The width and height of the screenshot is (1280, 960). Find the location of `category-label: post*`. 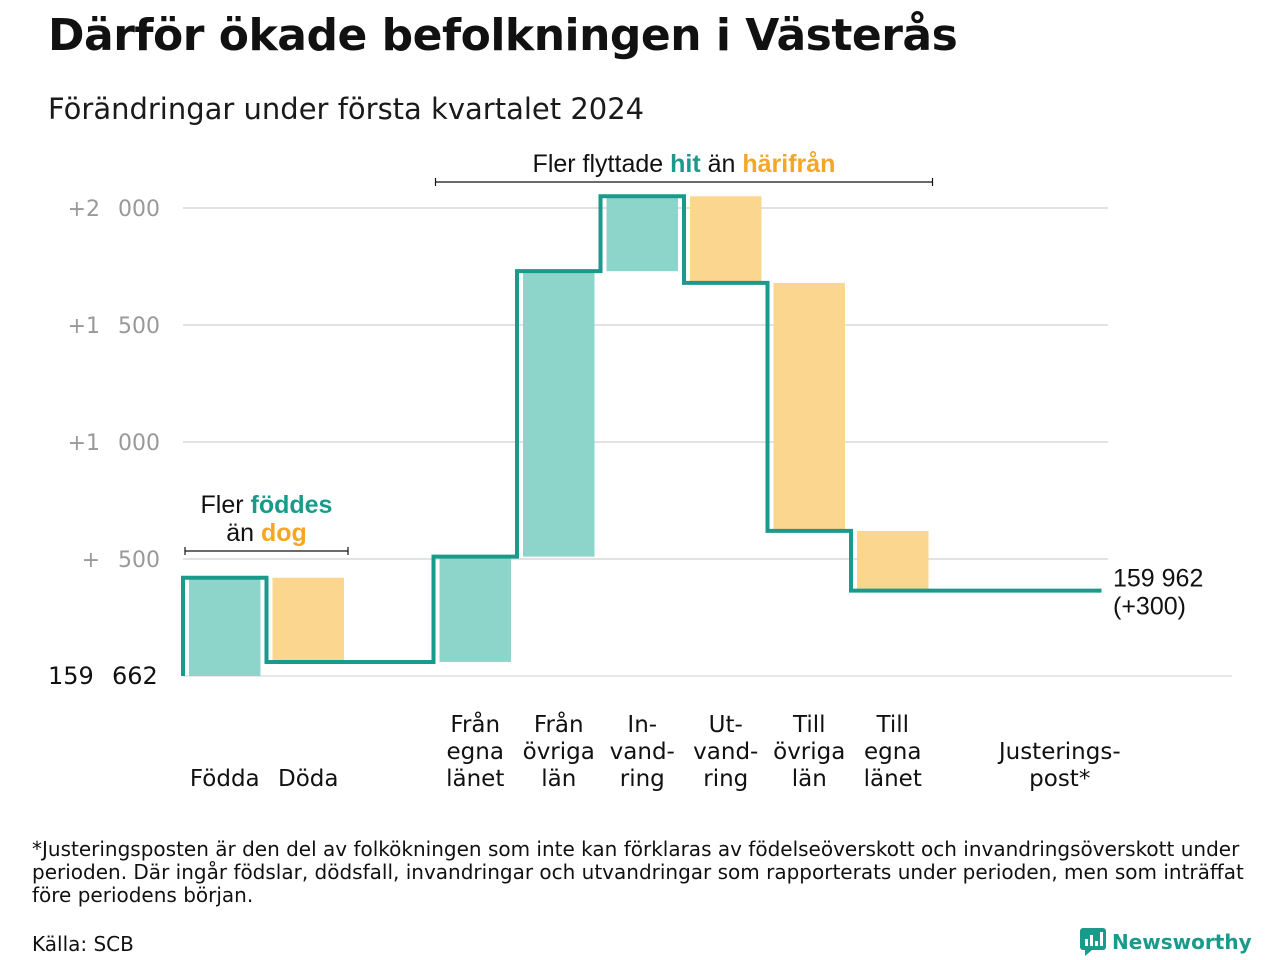

category-label: post* is located at coordinates (1059, 779).